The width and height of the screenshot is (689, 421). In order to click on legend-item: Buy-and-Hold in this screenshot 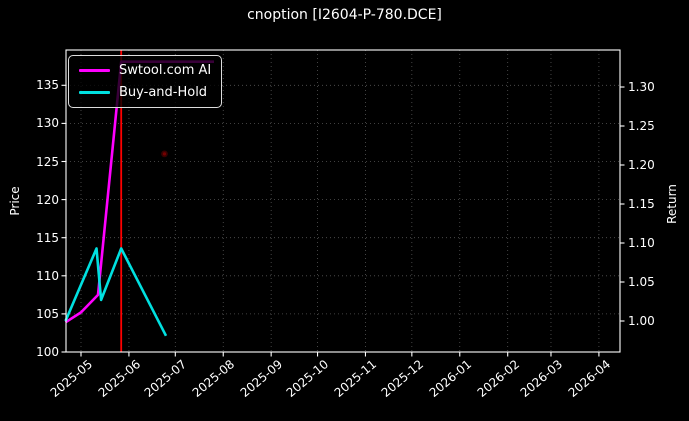, I will do `click(145, 92)`.